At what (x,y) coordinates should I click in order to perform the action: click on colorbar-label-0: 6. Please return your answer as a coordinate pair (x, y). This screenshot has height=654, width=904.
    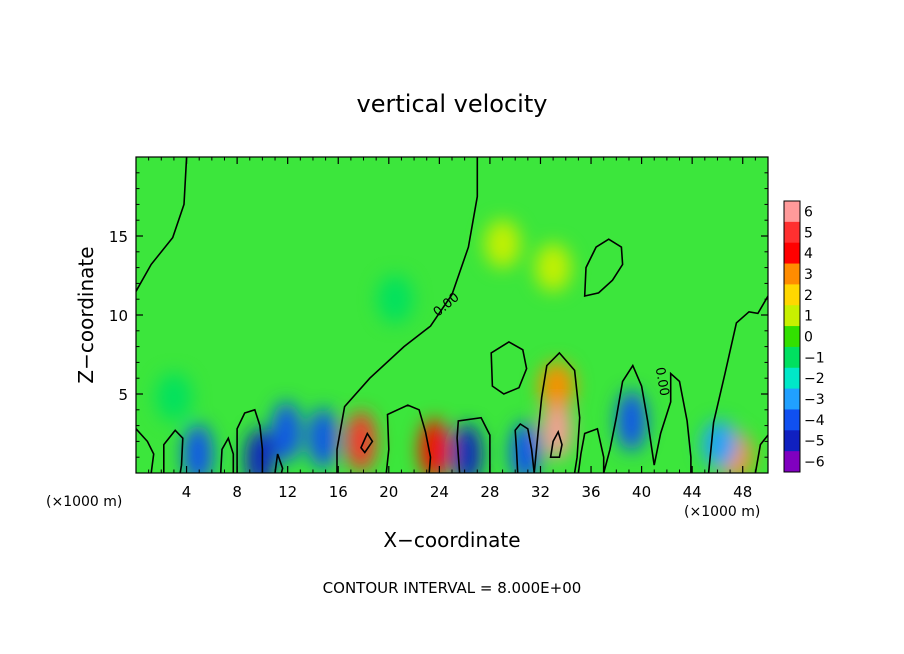
    Looking at the image, I should click on (808, 212).